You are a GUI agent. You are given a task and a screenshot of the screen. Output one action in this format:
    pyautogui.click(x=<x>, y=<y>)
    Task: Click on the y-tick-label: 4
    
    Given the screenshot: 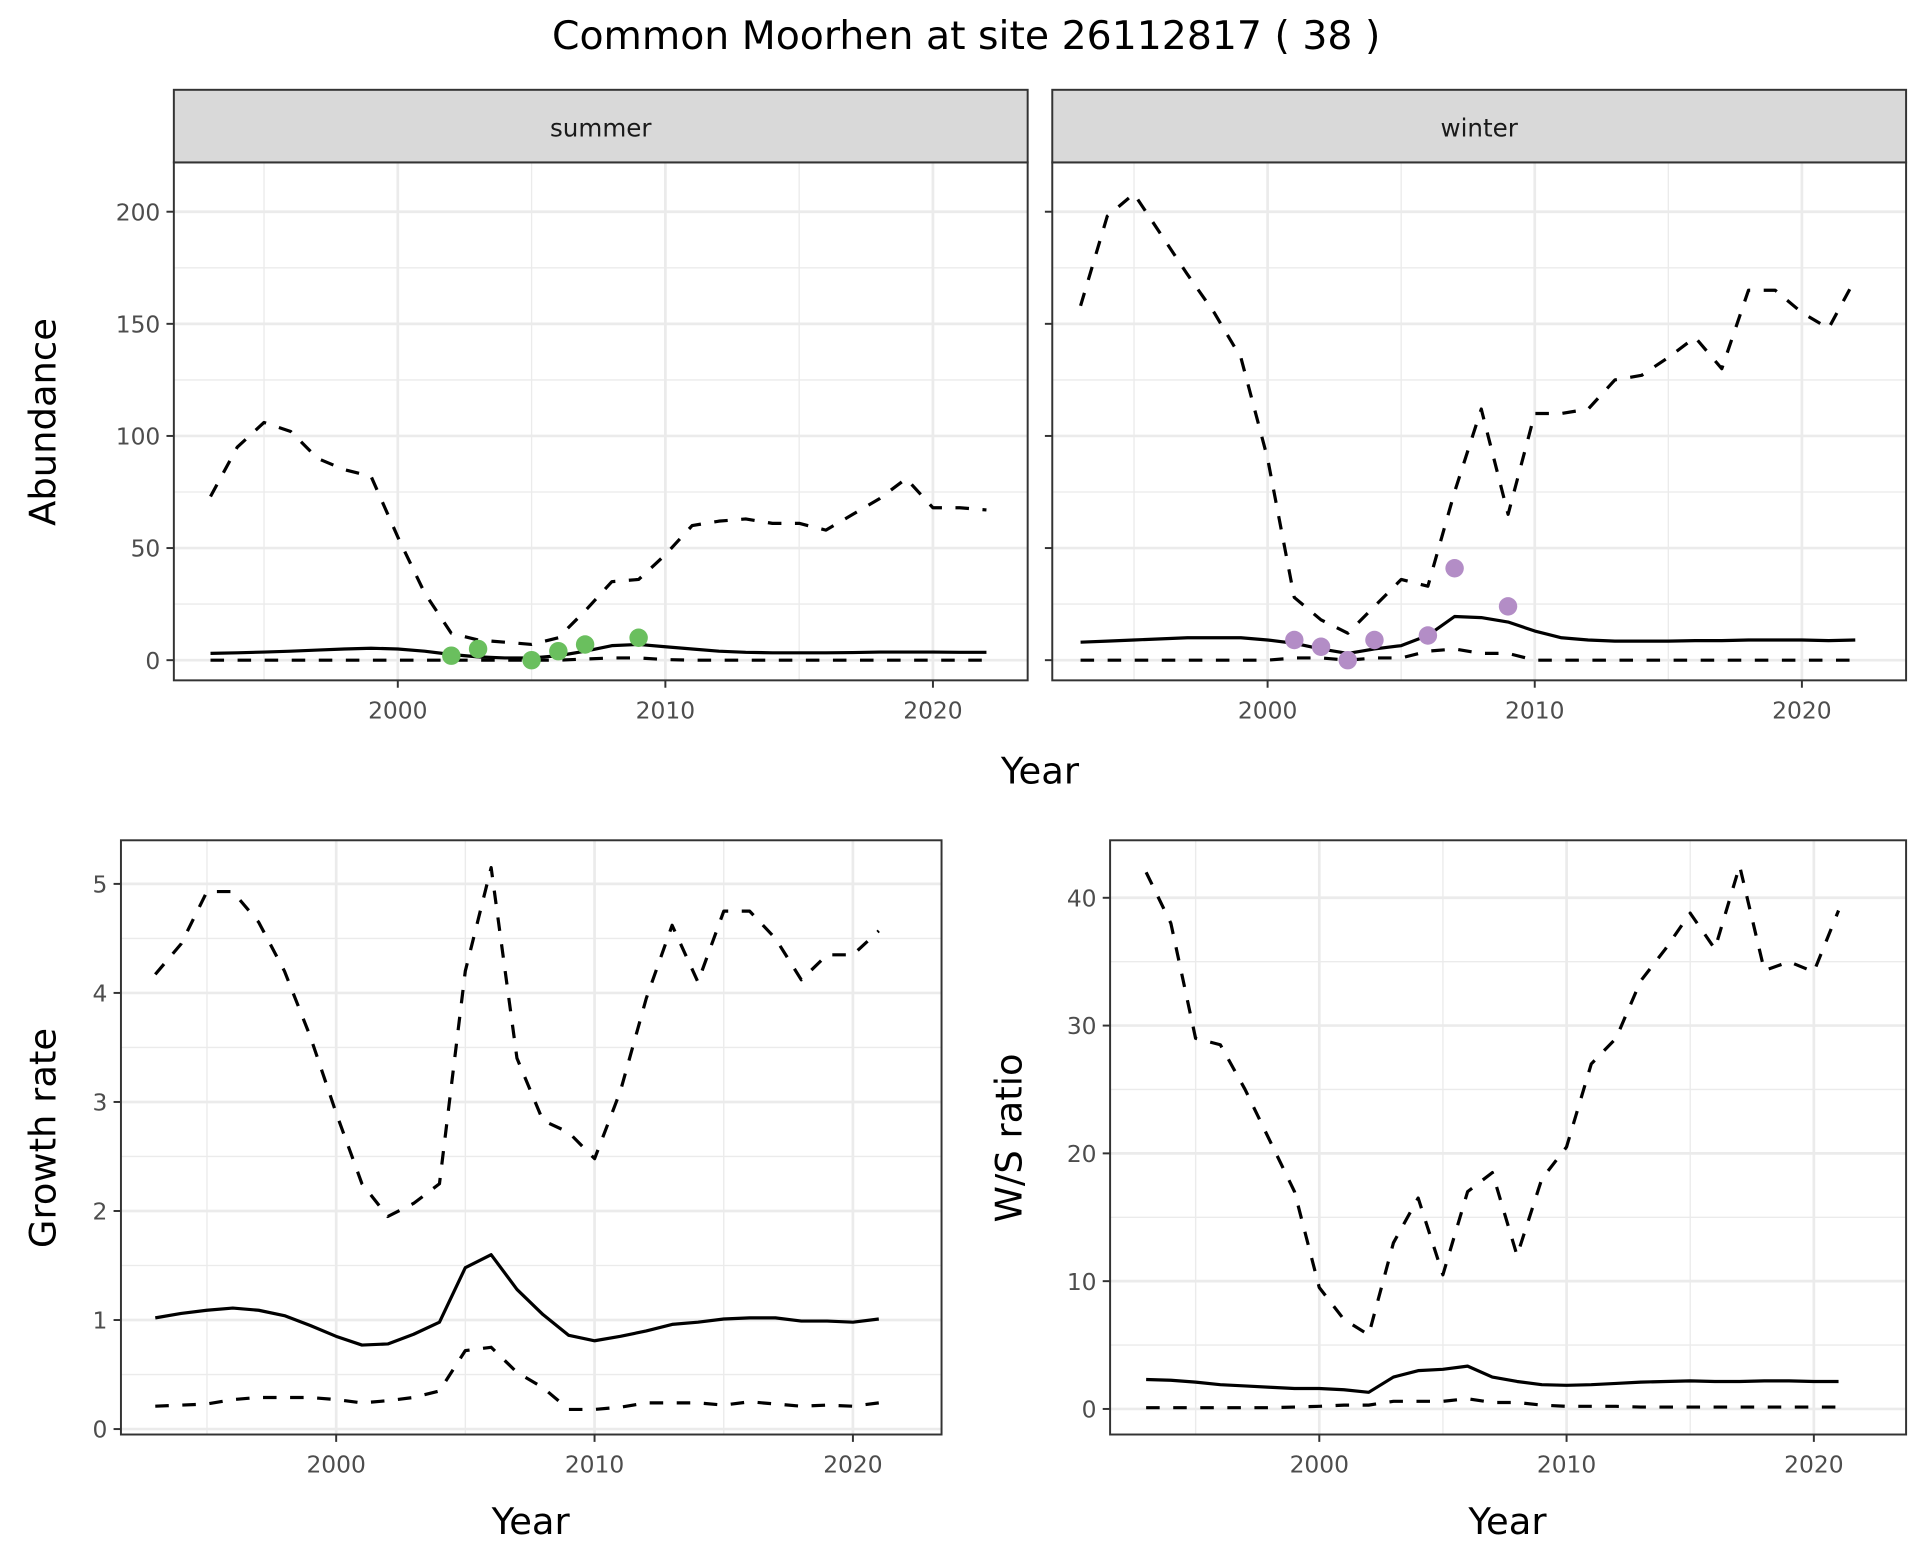 What is the action you would take?
    pyautogui.click(x=100, y=994)
    